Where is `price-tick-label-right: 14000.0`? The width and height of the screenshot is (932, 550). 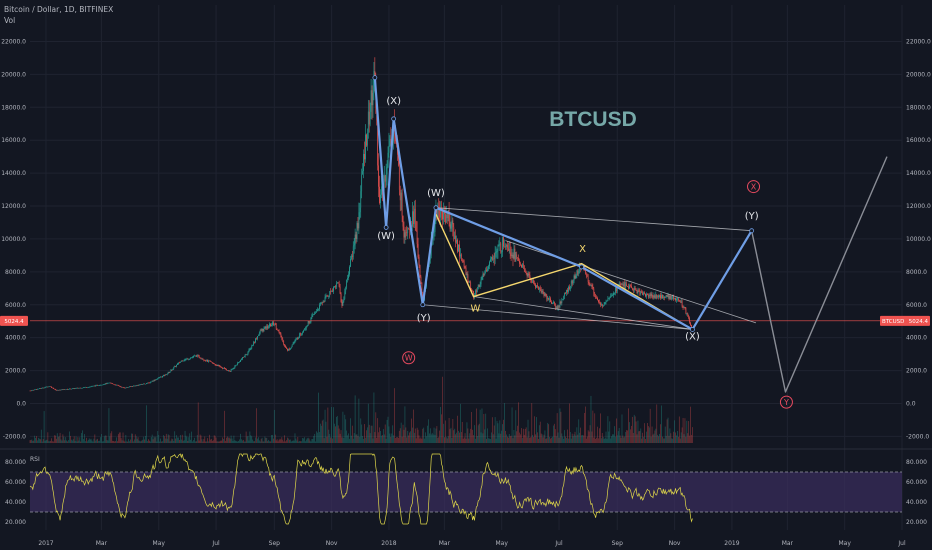
price-tick-label-right: 14000.0 is located at coordinates (918, 173).